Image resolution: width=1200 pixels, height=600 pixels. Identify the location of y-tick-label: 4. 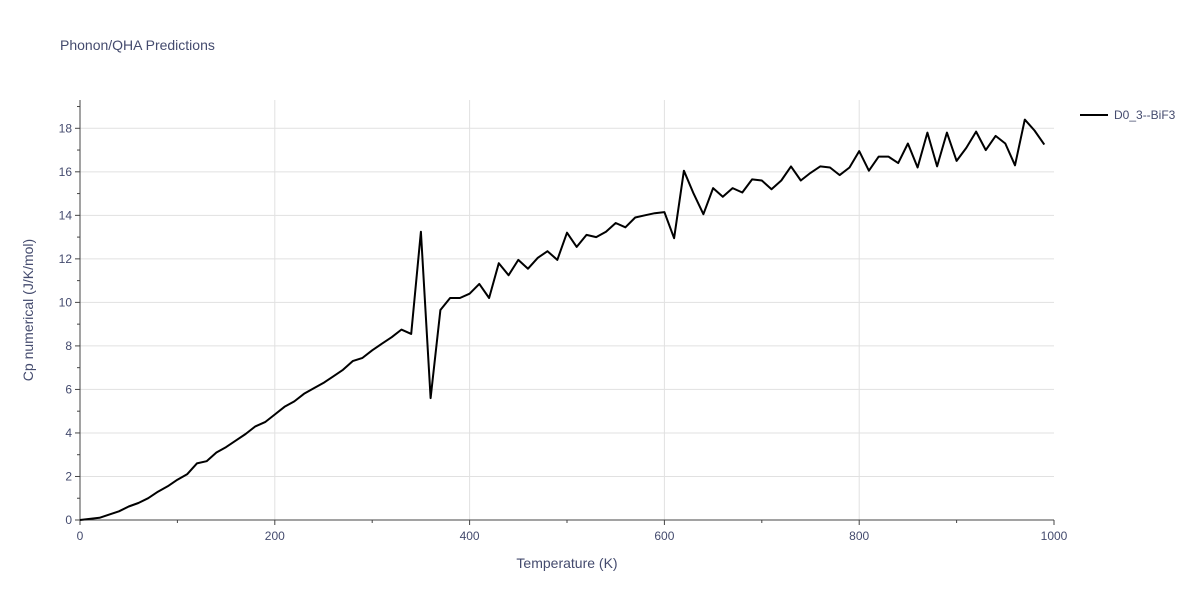
(68, 433).